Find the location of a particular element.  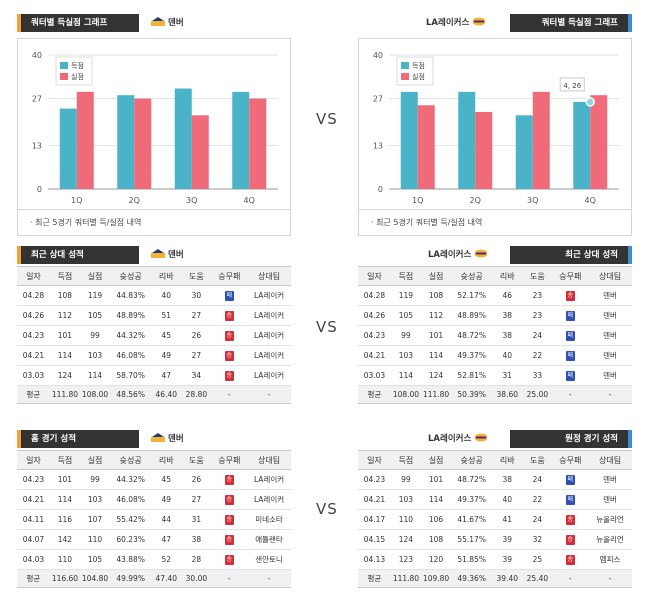

table-cell: 110 is located at coordinates (95, 539).